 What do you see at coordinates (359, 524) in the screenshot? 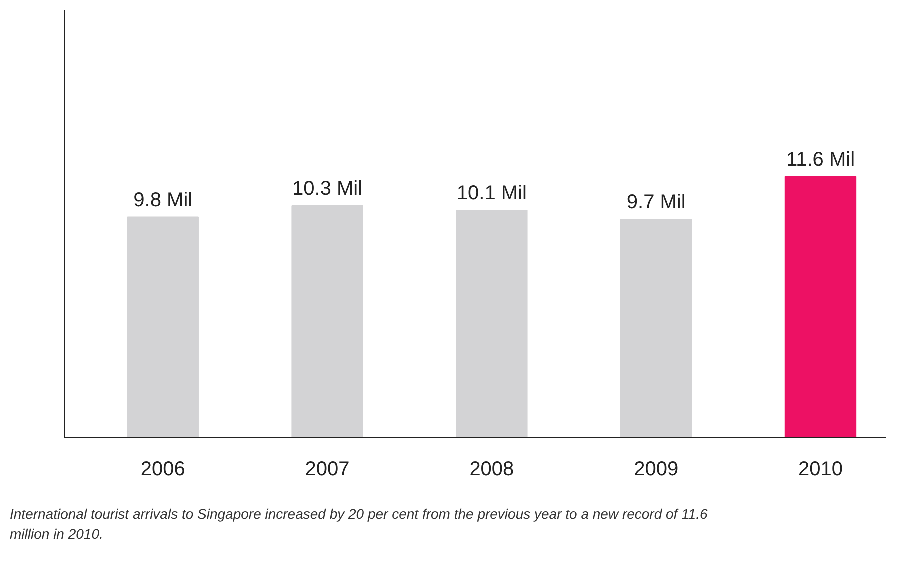
I see `text: International tourist arrivals to Singapore increased by 20 per cent from the previous year to a new record of 11.6 million in 2010.` at bounding box center [359, 524].